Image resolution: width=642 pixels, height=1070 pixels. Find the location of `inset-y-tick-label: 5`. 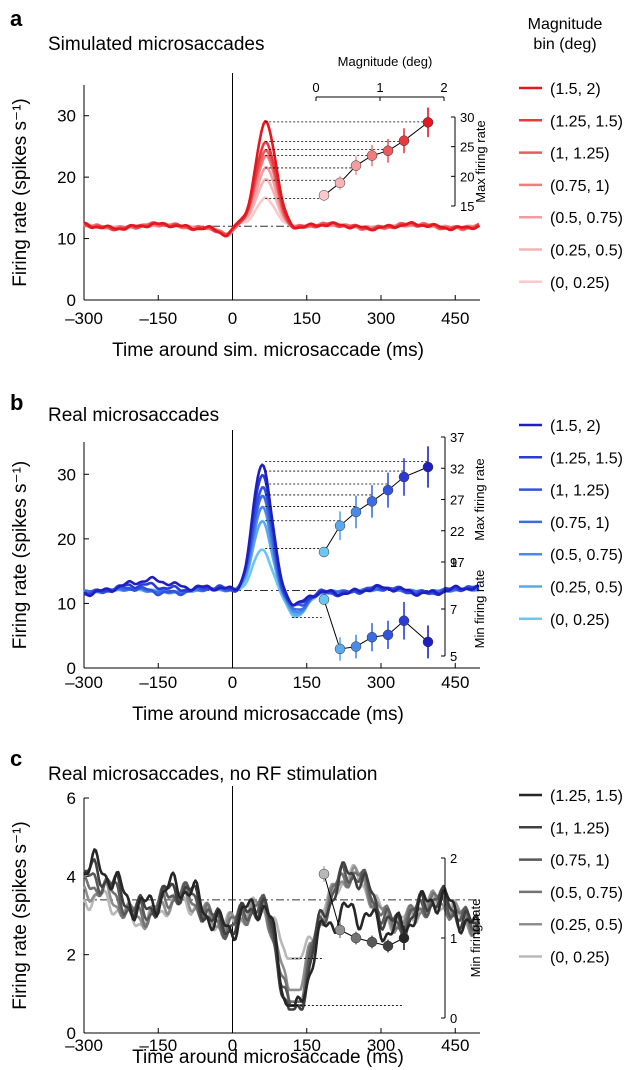

inset-y-tick-label: 5 is located at coordinates (453, 656).